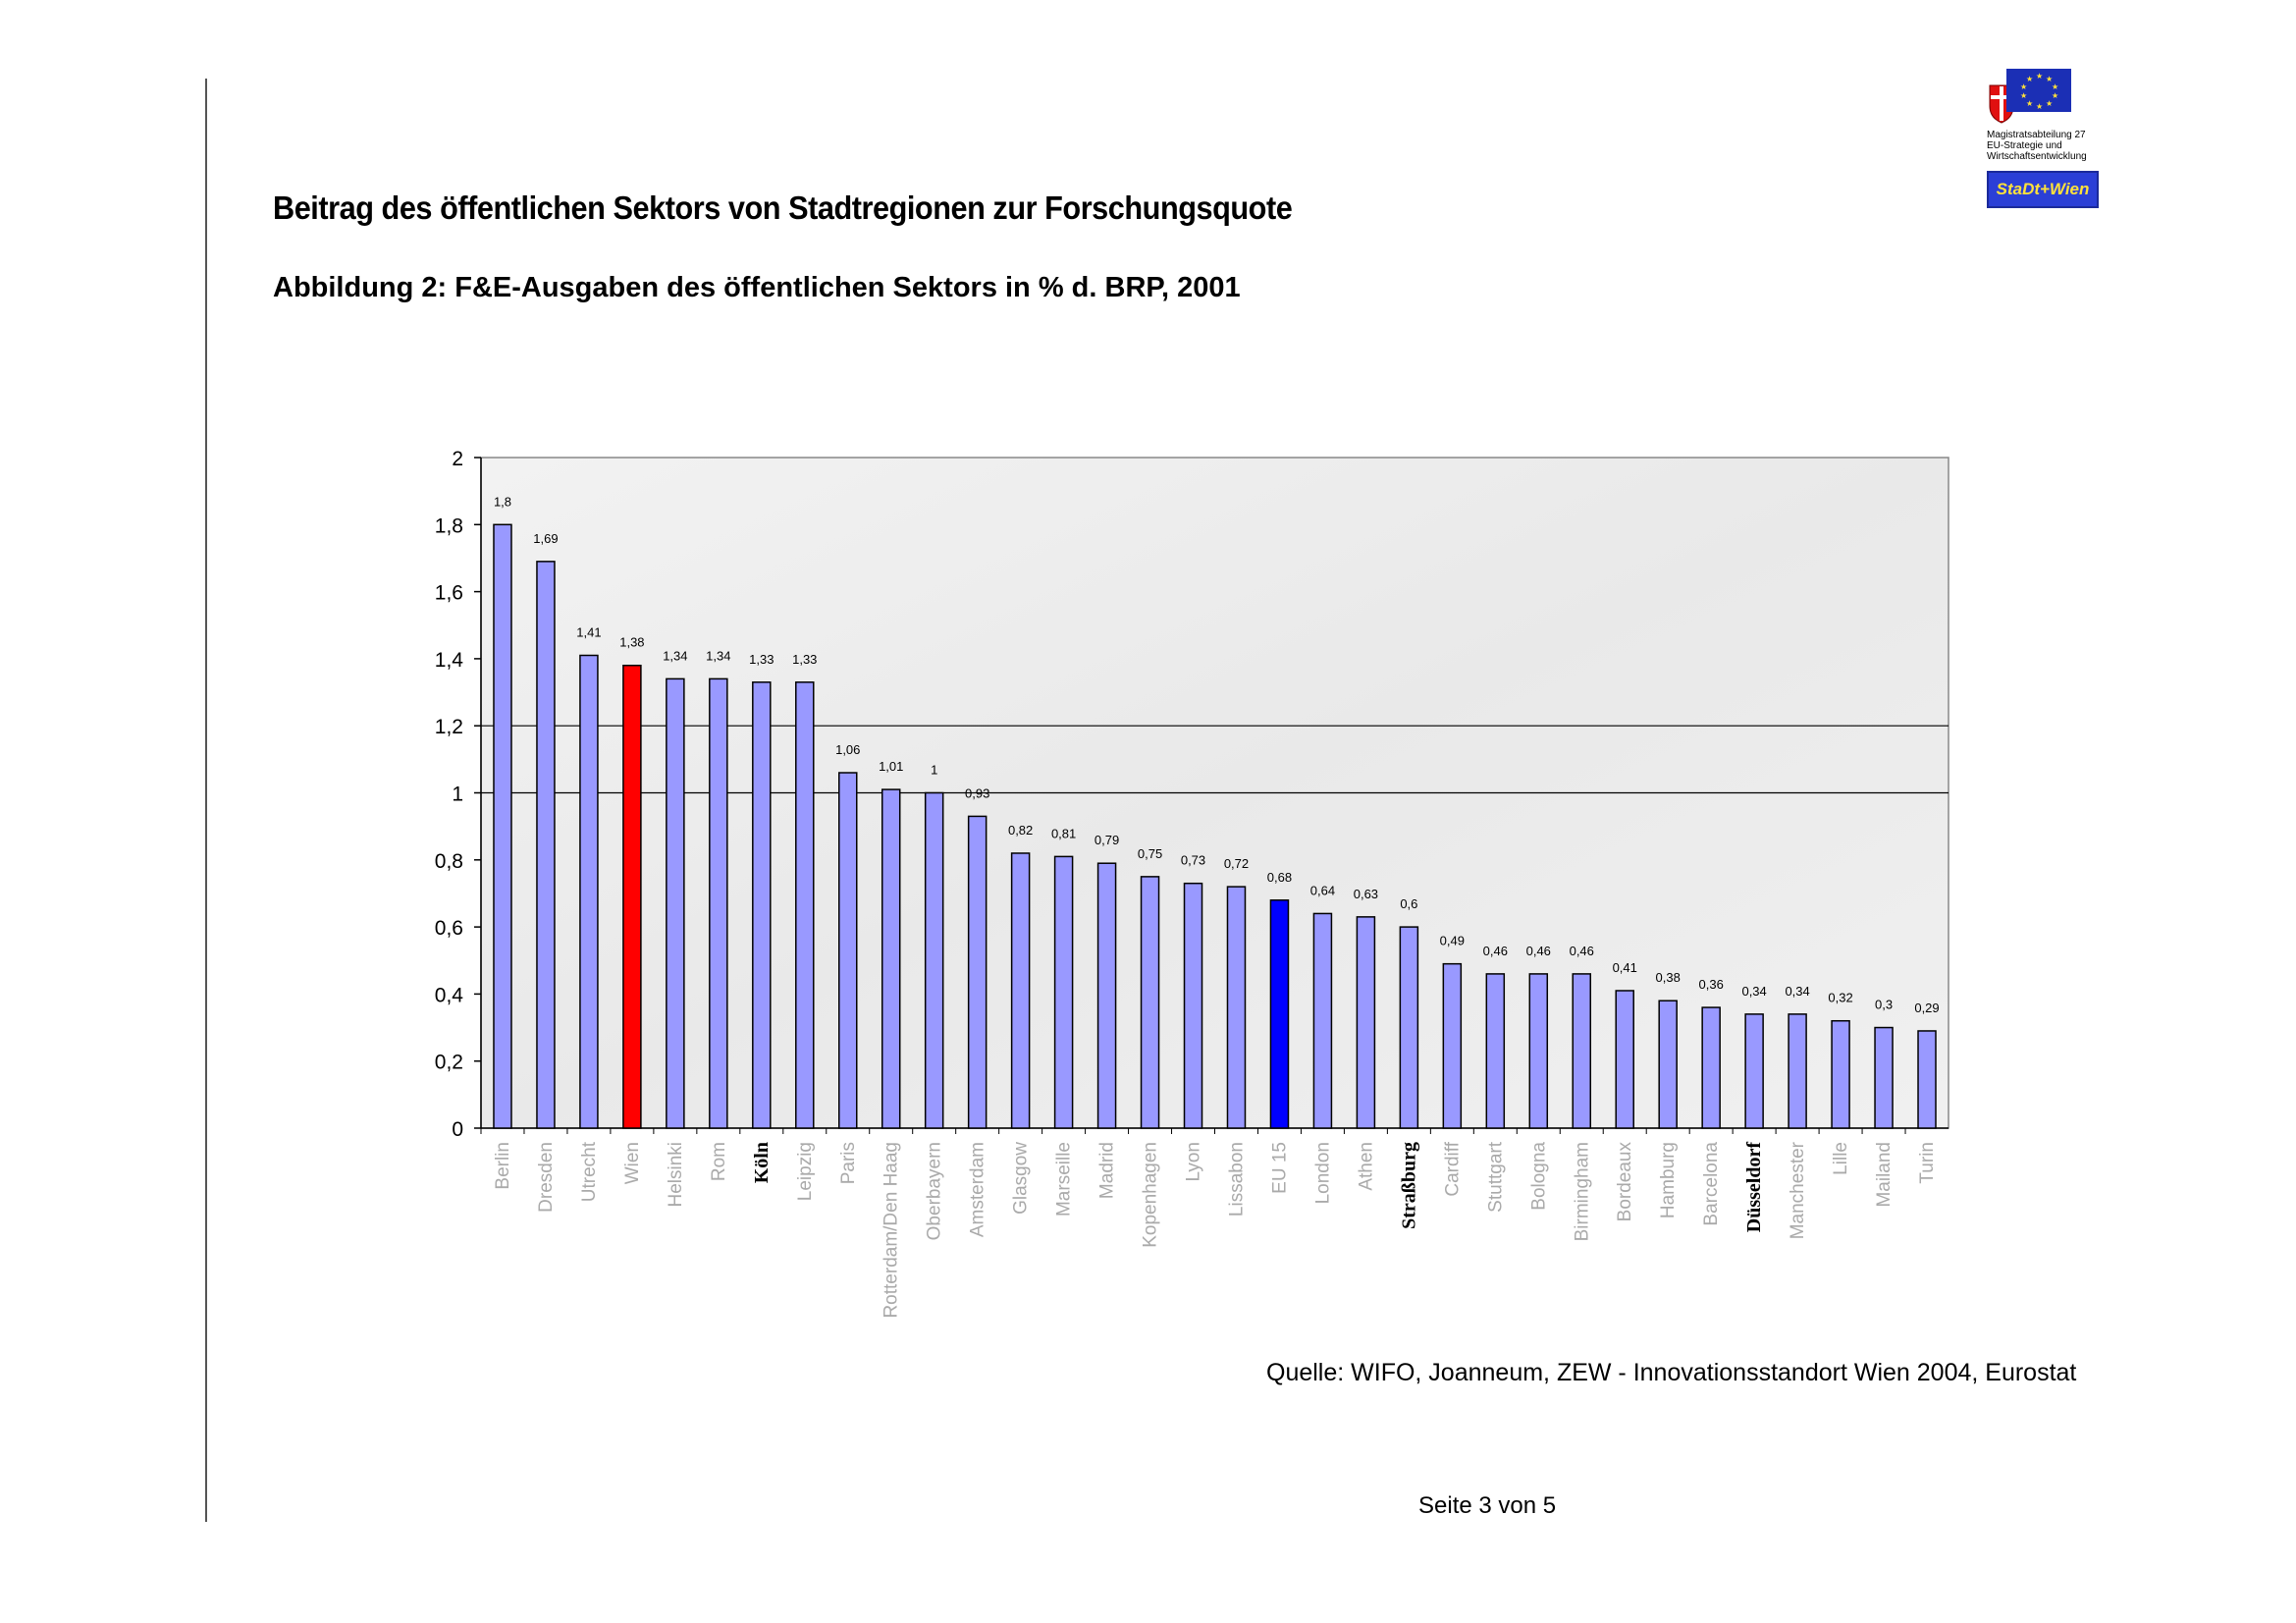 The width and height of the screenshot is (2296, 1623). Describe the element at coordinates (1151, 1195) in the screenshot. I see `category-label: Kopenhagen` at that location.